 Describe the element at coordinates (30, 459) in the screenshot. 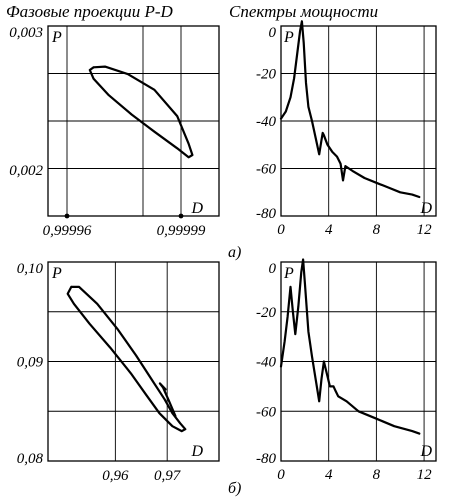

I see `y-tick-label: 0,08` at that location.